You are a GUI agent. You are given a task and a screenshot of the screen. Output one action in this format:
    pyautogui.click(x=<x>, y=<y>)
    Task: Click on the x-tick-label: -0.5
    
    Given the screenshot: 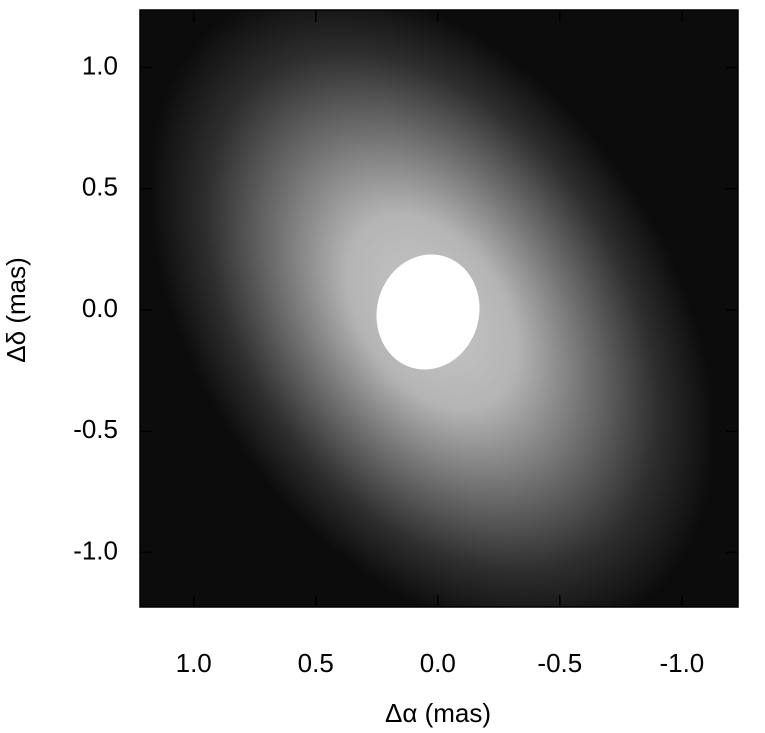 What is the action you would take?
    pyautogui.click(x=559, y=663)
    